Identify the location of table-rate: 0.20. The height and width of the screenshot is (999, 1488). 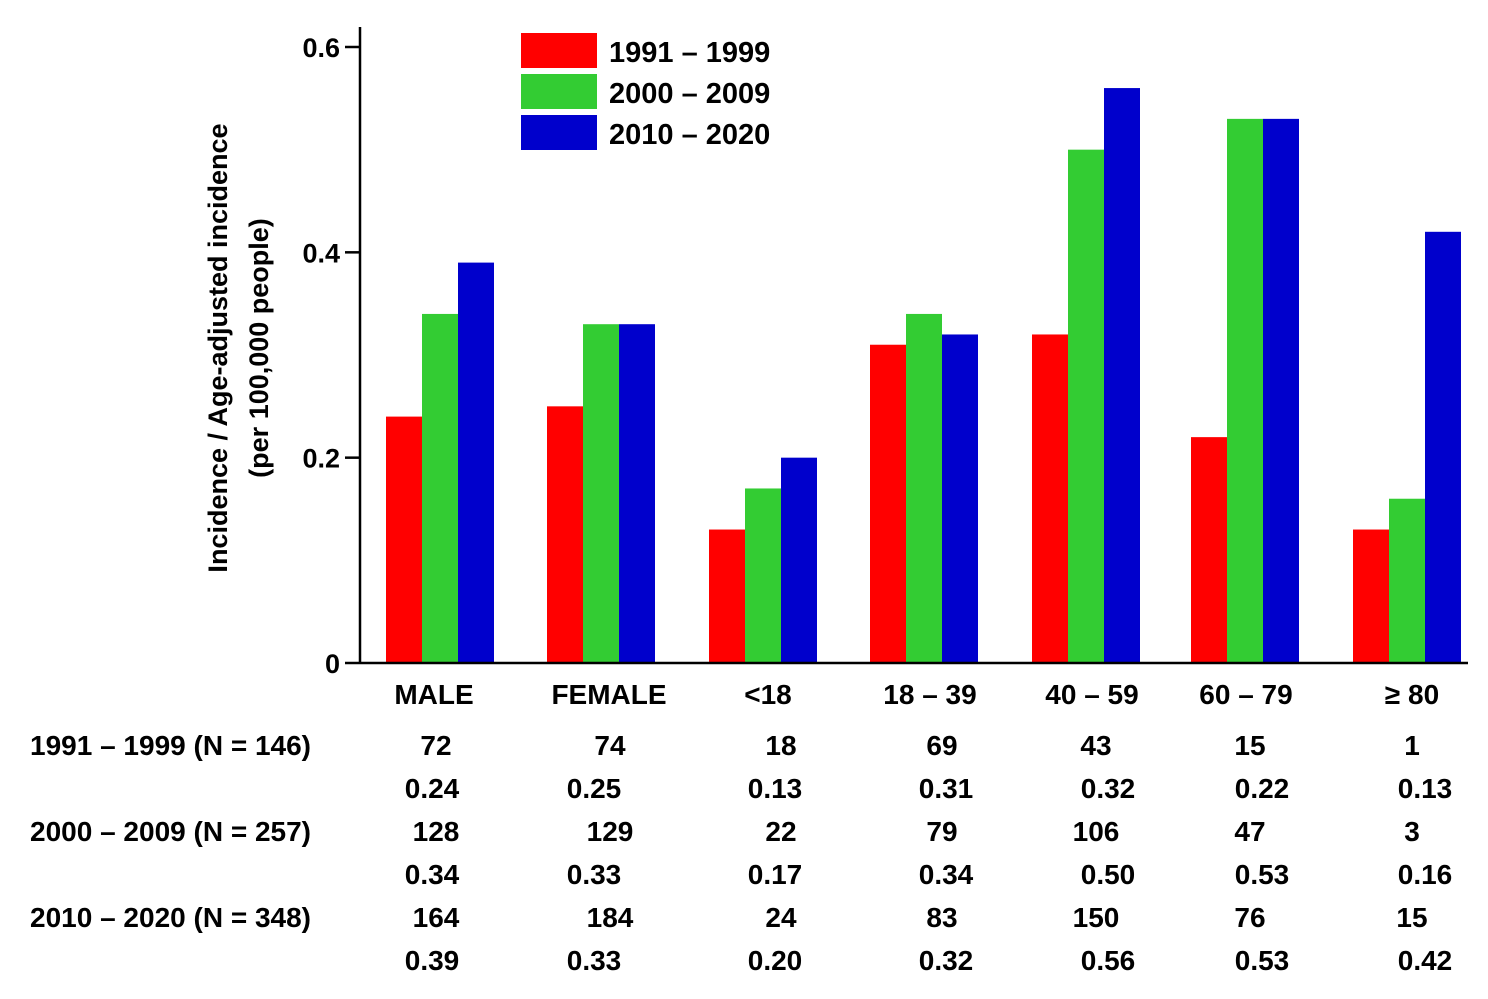
(775, 960).